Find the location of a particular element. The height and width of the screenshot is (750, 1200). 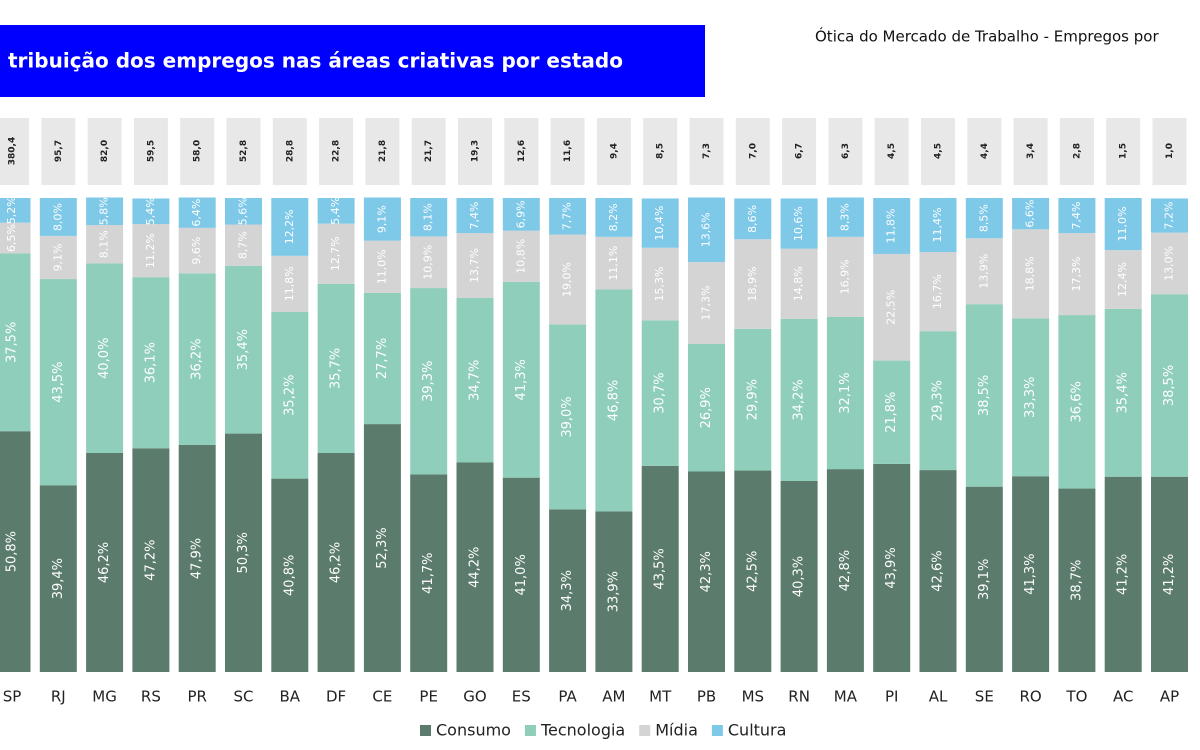

total-label: 21,8 is located at coordinates (383, 151).